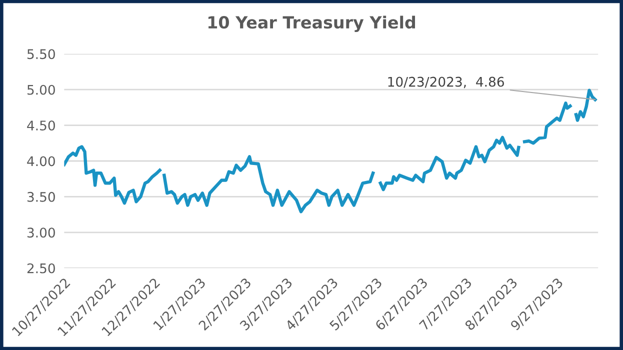 The image size is (623, 350). Describe the element at coordinates (41, 268) in the screenshot. I see `y-tick-label: 2.50` at that location.